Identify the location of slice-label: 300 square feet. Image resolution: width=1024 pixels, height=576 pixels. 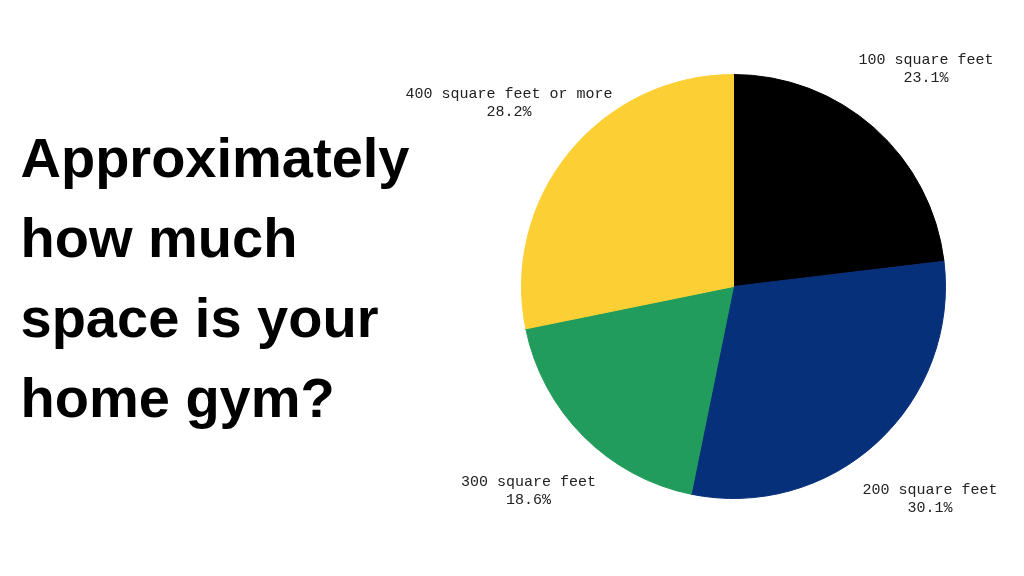
(528, 483).